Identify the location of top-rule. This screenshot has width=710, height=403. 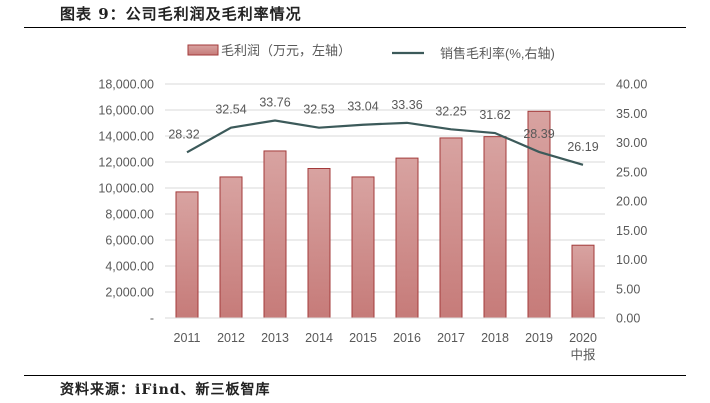
(355, 27).